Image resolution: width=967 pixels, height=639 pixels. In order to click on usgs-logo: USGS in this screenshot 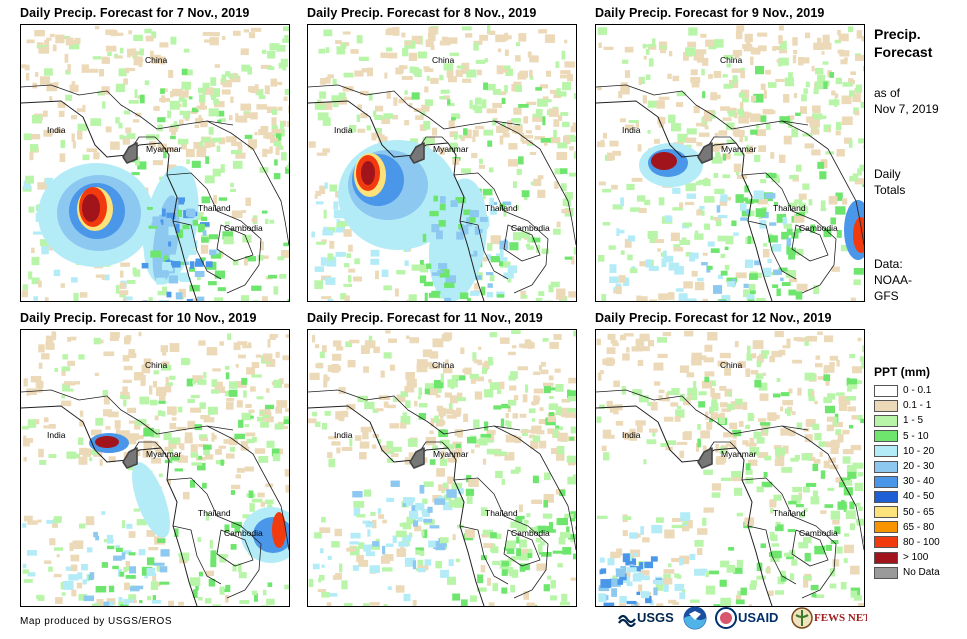, I will do `click(646, 618)`.